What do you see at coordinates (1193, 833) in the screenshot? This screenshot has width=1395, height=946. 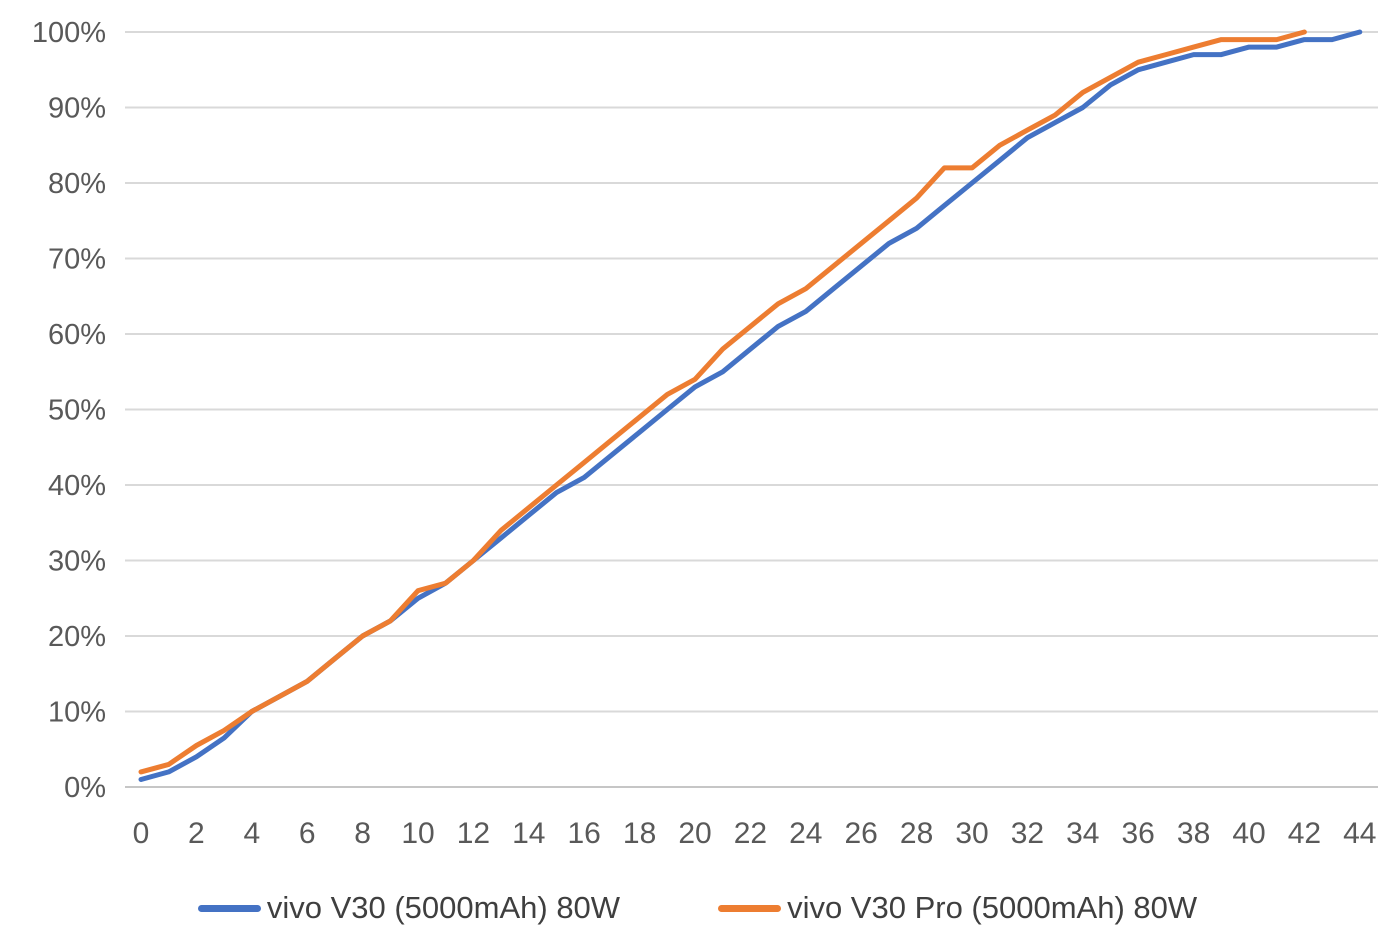 I see `x-axis-tick-label: 38` at bounding box center [1193, 833].